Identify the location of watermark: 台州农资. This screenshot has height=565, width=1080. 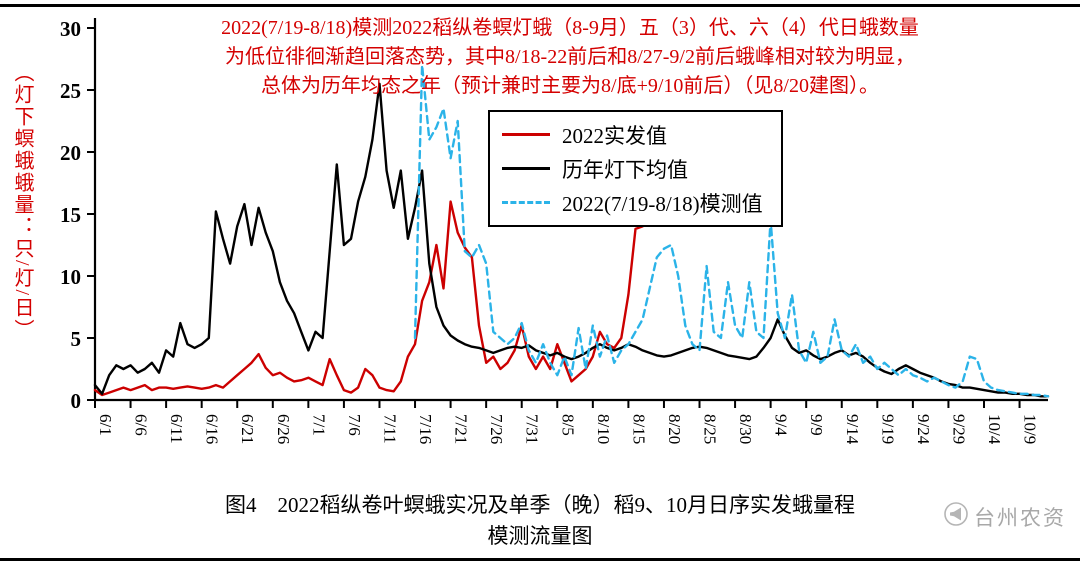
(1005, 517).